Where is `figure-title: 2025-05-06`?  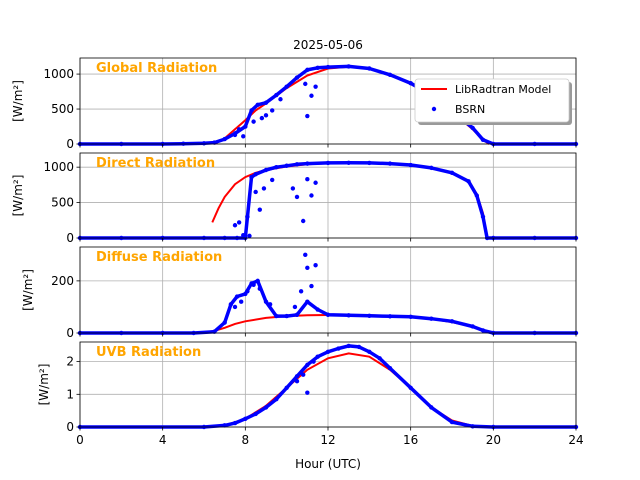
figure-title: 2025-05-06 is located at coordinates (328, 45).